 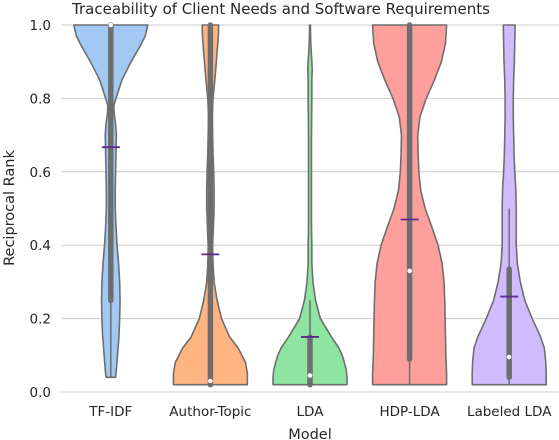 I want to click on x-tick-label: Author-Topic, so click(x=210, y=412).